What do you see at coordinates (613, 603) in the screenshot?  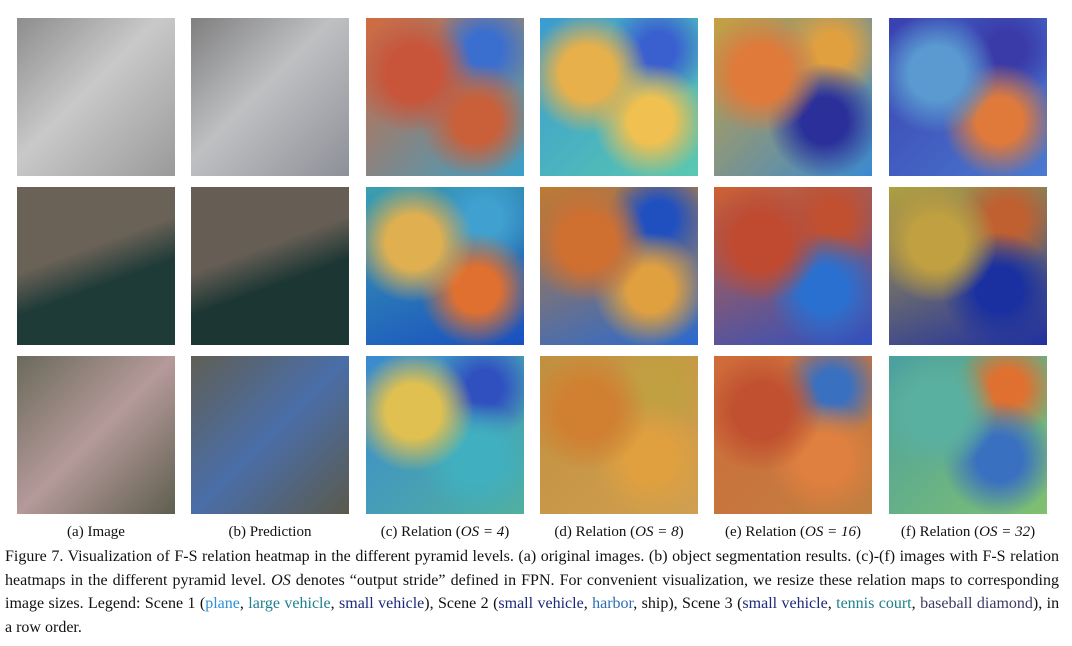 I see `caption-text: harbor` at bounding box center [613, 603].